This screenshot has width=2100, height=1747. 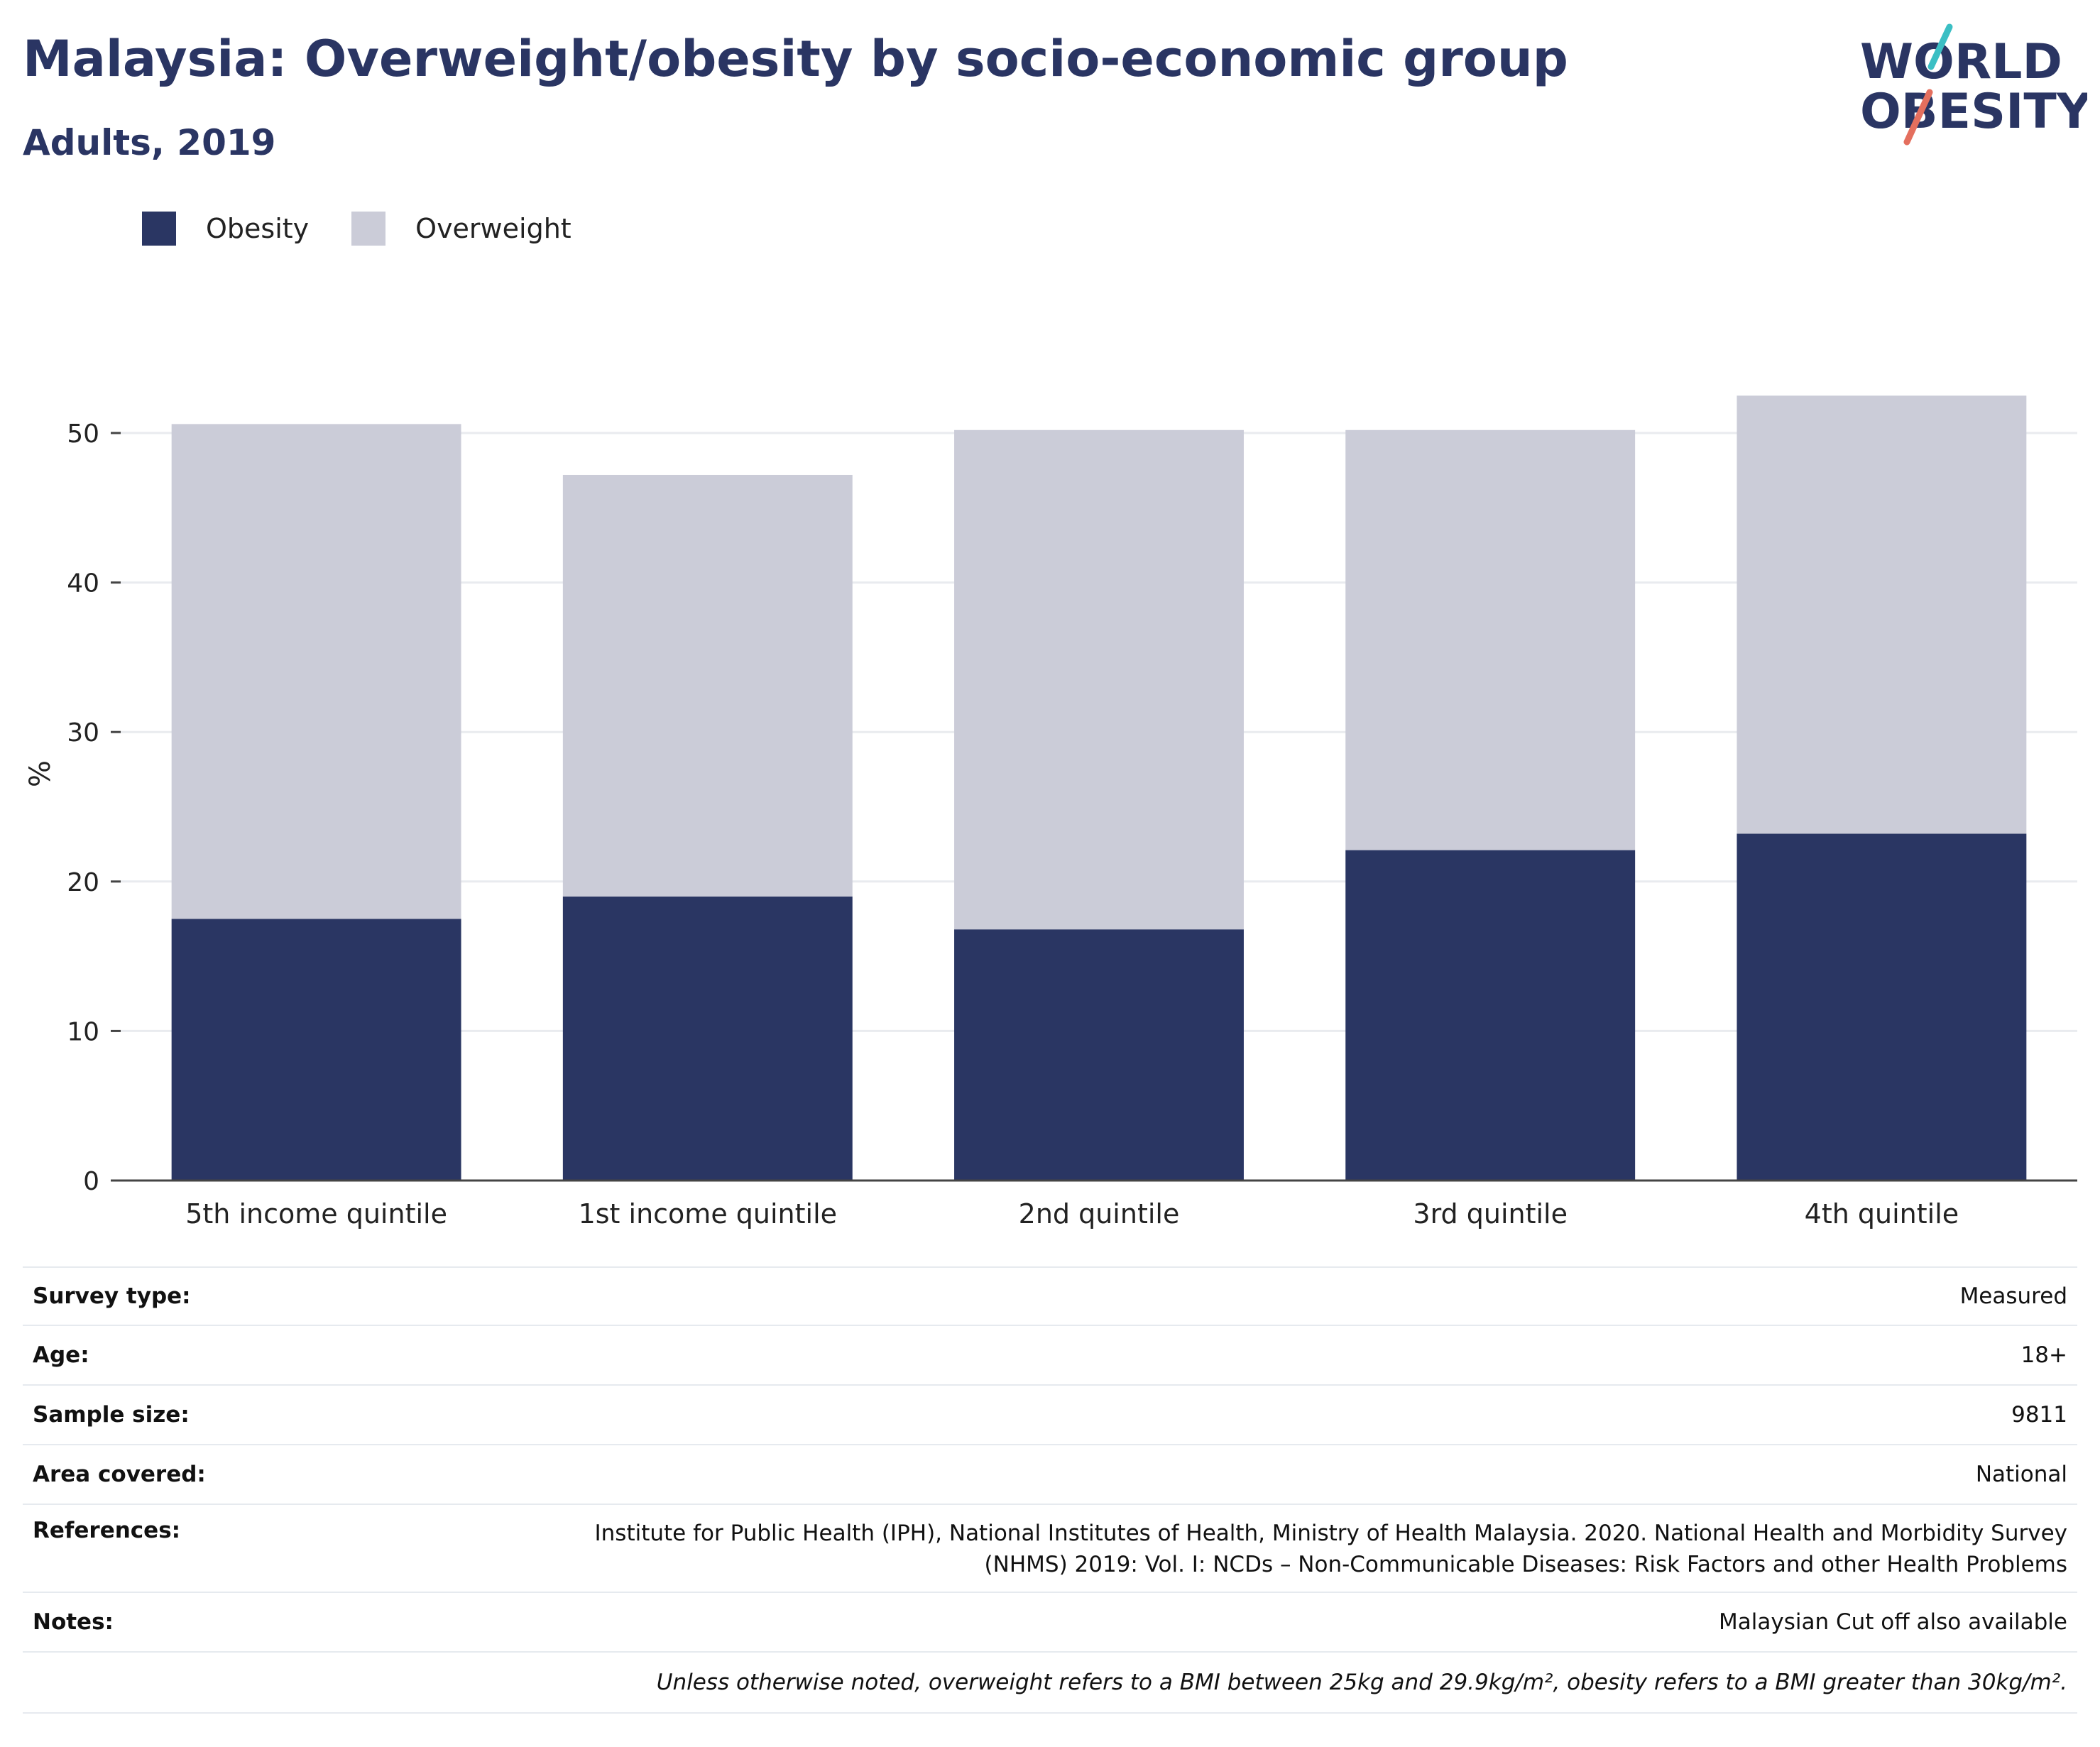 I want to click on world-obesity-logo: WORLD OBESITY, so click(x=1969, y=85).